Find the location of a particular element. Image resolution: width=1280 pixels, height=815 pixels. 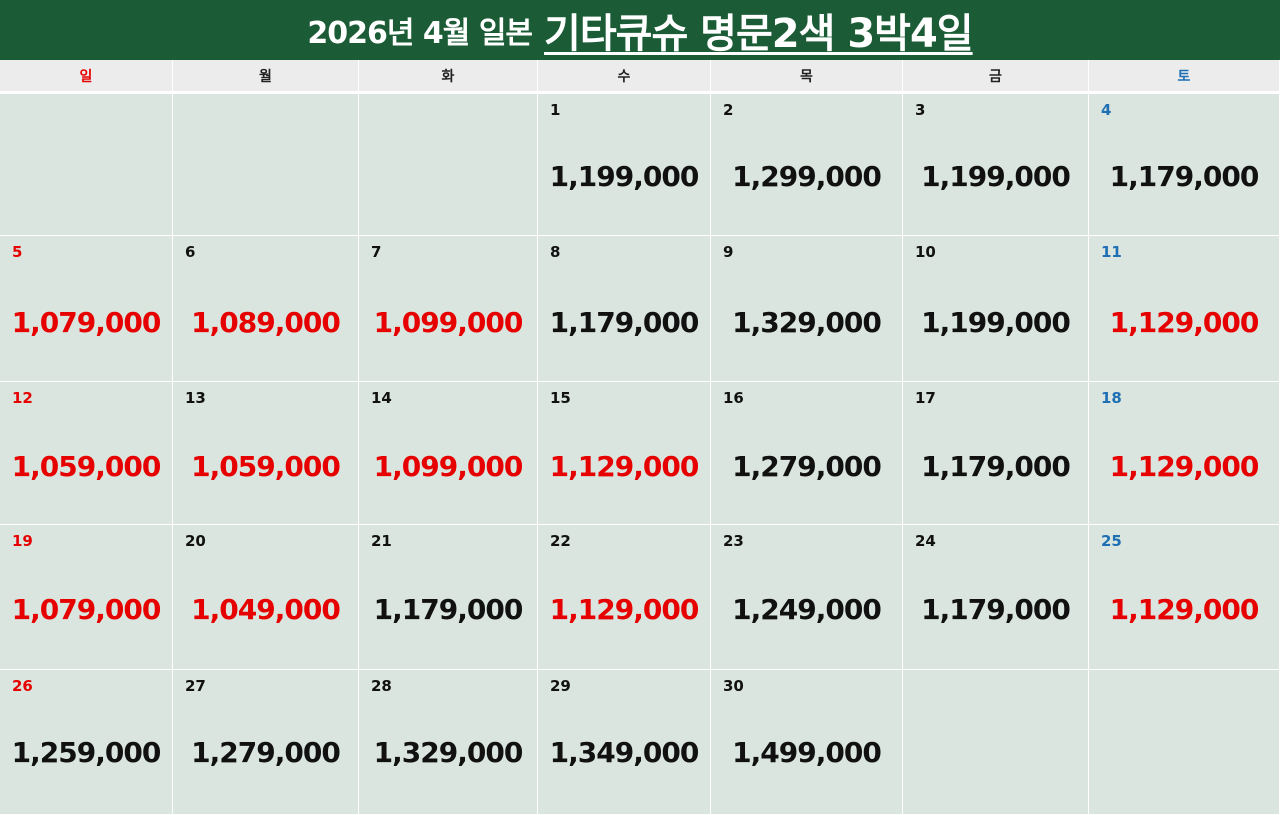

day-cell: 25 1,129,000 is located at coordinates (1184, 597).